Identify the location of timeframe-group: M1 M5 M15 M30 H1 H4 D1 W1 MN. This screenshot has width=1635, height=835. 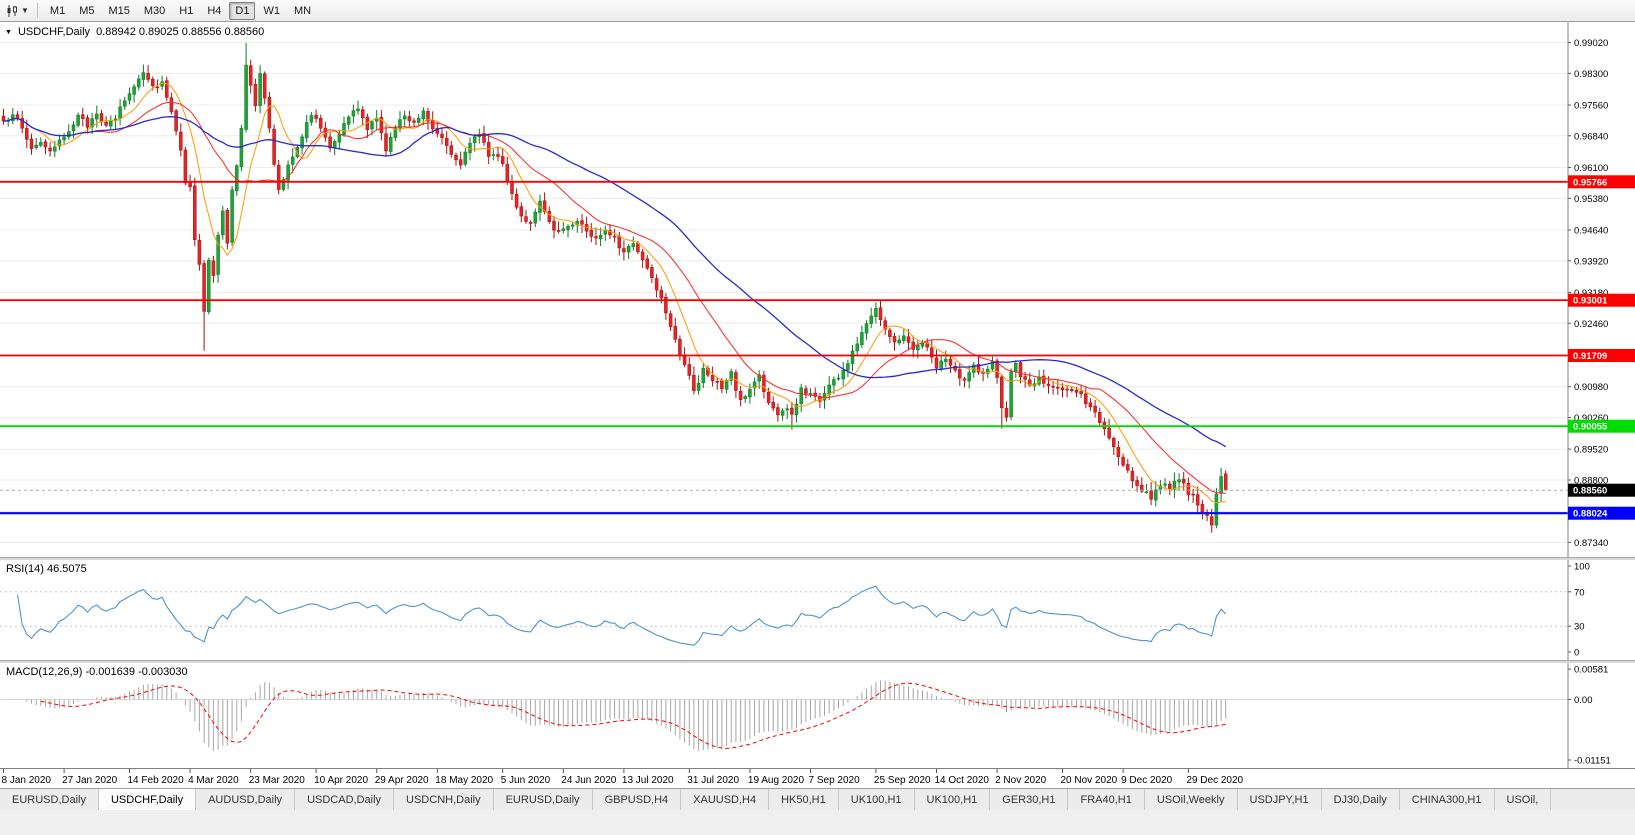
(180, 10).